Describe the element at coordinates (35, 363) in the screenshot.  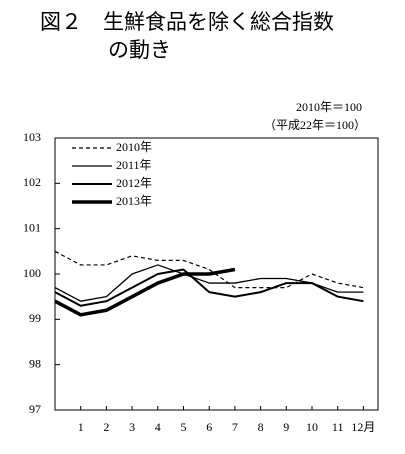
I see `y-tick-label: 98` at that location.